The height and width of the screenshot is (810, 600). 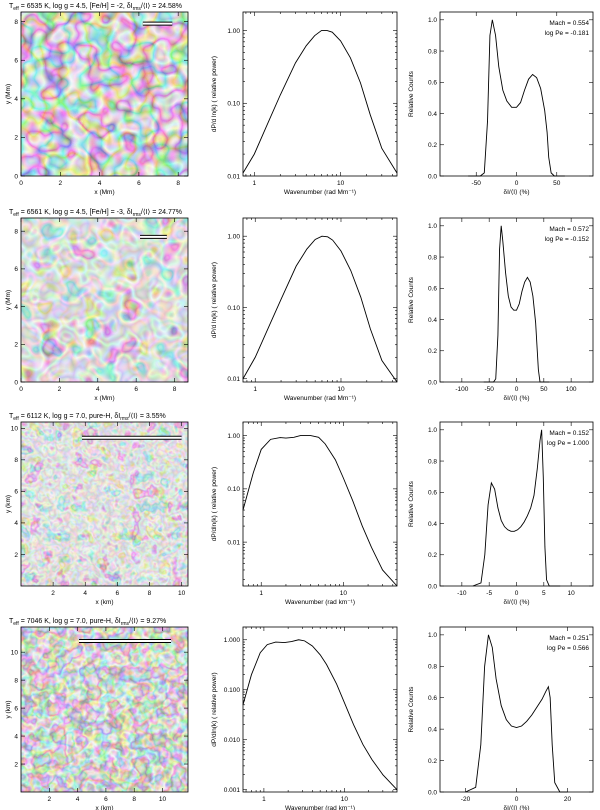 What do you see at coordinates (232, 790) in the screenshot?
I see `chart-10-ytick-label-0: 0.001` at bounding box center [232, 790].